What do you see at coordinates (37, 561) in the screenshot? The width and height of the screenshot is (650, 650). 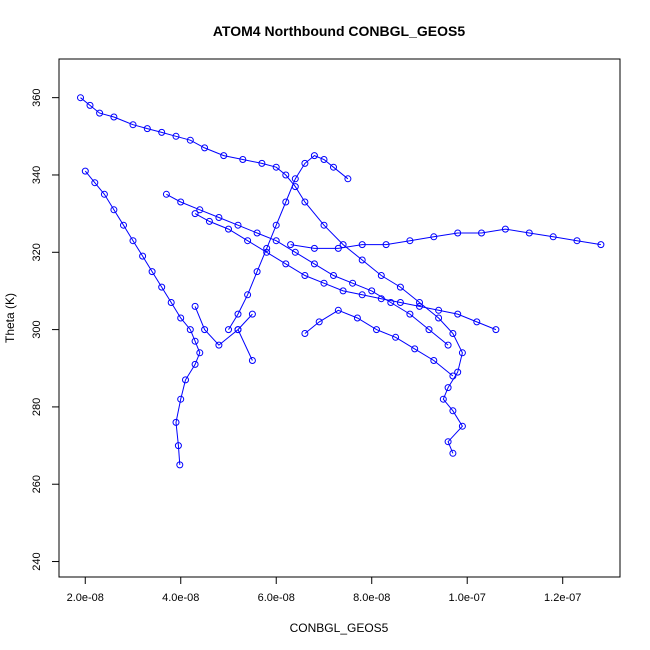 I see `y-tick-label: 240` at bounding box center [37, 561].